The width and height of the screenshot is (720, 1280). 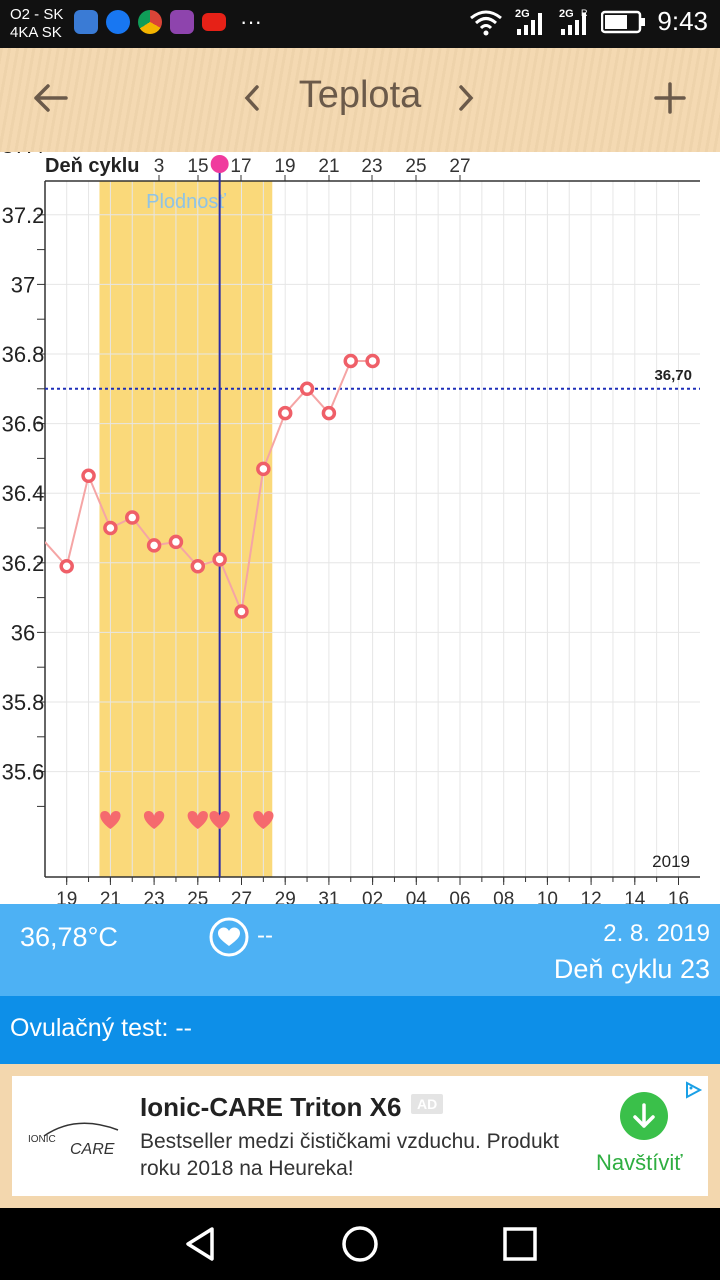 I want to click on temperature-line, so click(x=209, y=487).